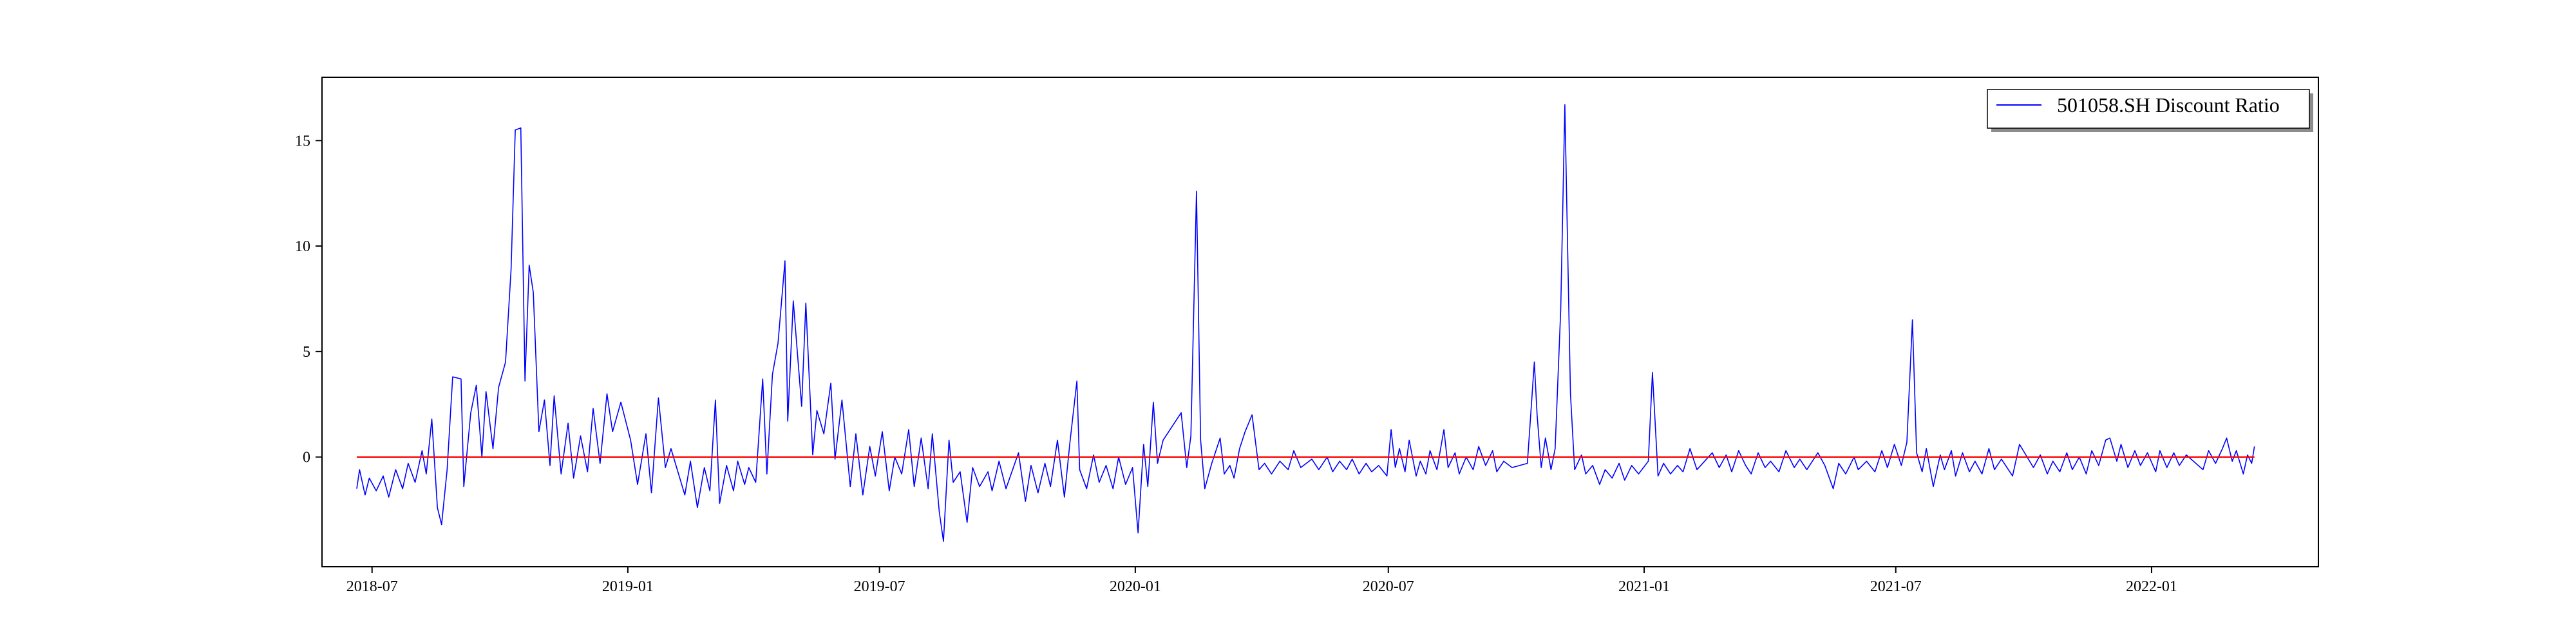 This screenshot has height=644, width=2576. What do you see at coordinates (1896, 587) in the screenshot?
I see `x-tick-label: 2021-07` at bounding box center [1896, 587].